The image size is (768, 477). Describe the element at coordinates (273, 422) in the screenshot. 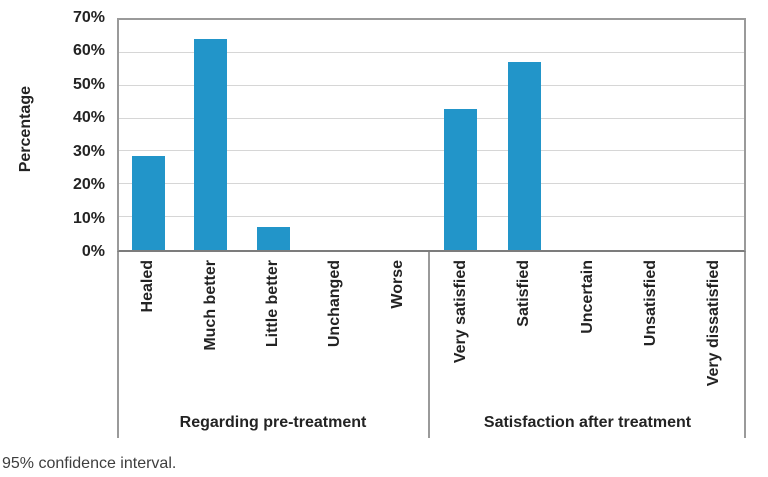

I see `group-label-regarding-pre-treatment: Regarding pre-treatment` at that location.